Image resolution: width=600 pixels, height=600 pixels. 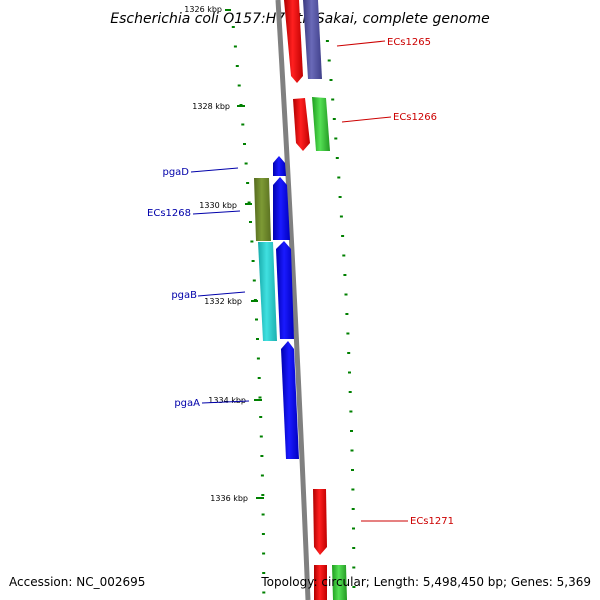 I want to click on kbp-label-1334: 1334 kbp, so click(x=227, y=400).